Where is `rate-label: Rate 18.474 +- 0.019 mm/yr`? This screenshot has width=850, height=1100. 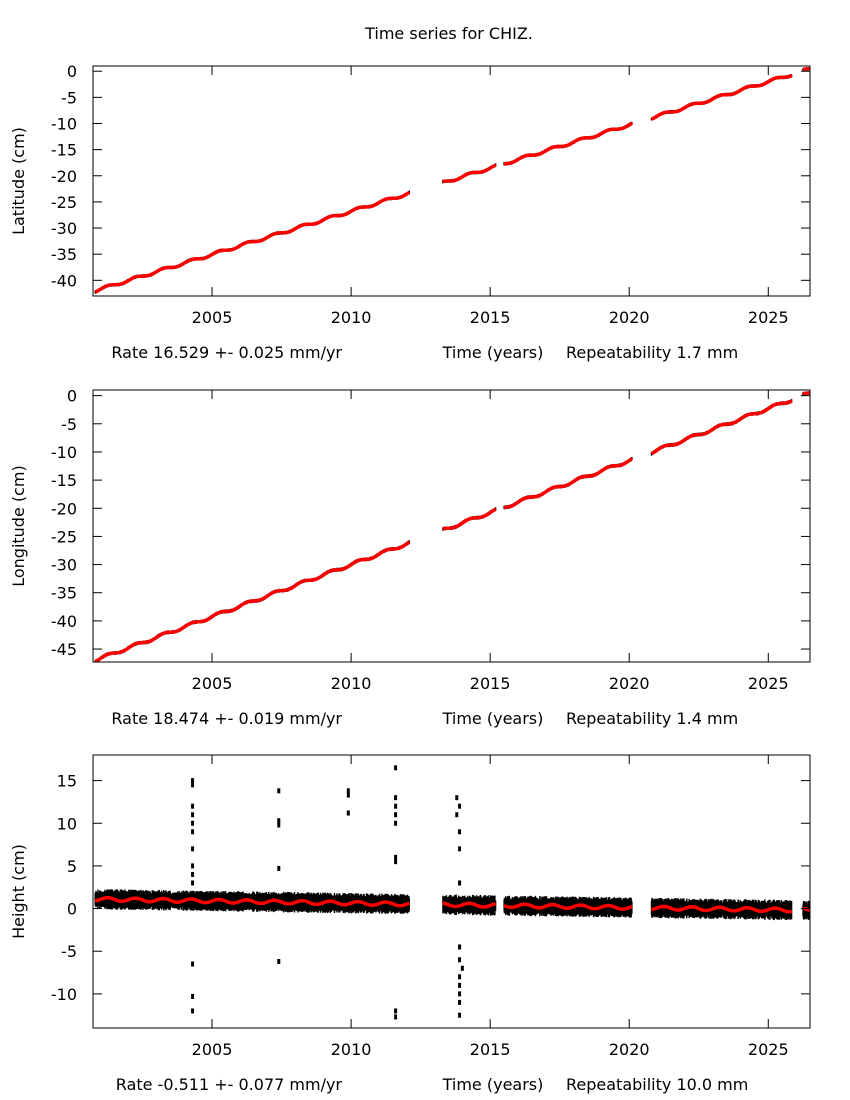 rate-label: Rate 18.474 +- 0.019 mm/yr is located at coordinates (226, 718).